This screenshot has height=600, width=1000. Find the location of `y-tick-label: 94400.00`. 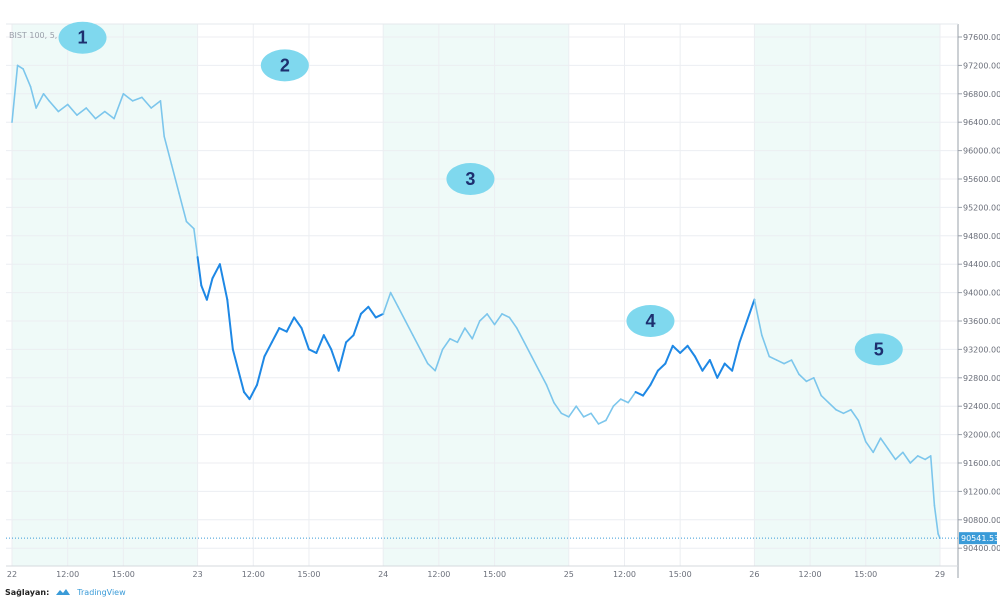

y-tick-label: 94400.00 is located at coordinates (981, 264).